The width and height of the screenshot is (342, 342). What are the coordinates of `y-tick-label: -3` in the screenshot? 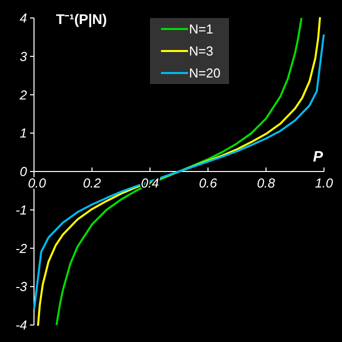 It's located at (21, 286).